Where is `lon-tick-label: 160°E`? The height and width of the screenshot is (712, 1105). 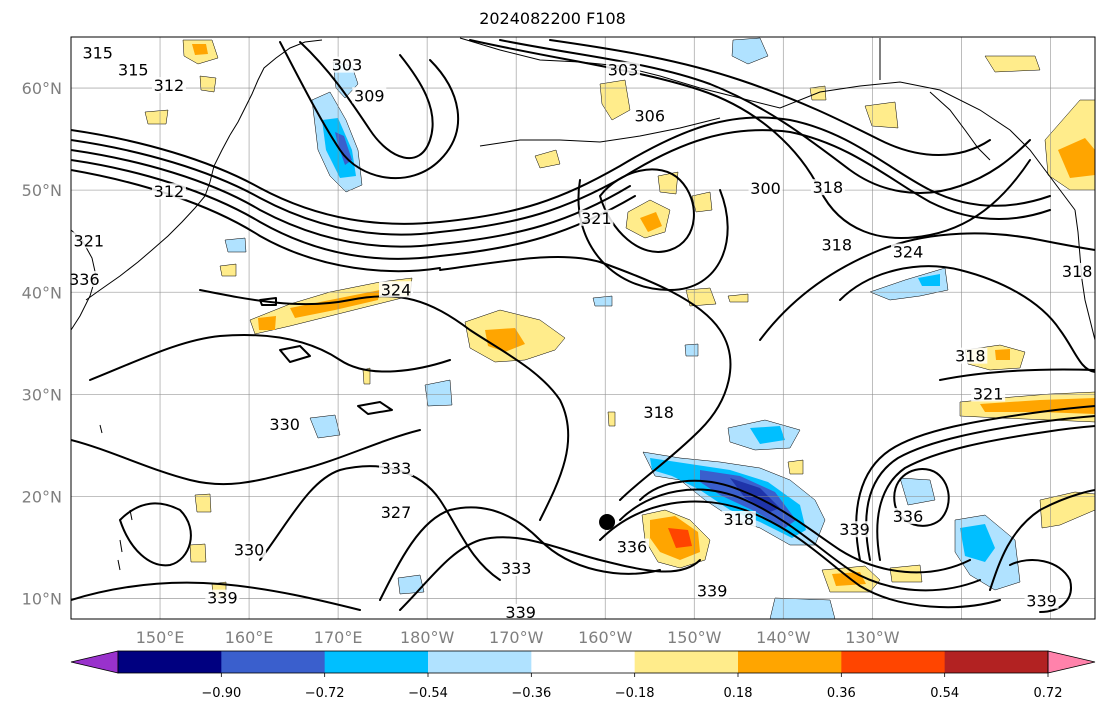 lon-tick-label: 160°E is located at coordinates (249, 637).